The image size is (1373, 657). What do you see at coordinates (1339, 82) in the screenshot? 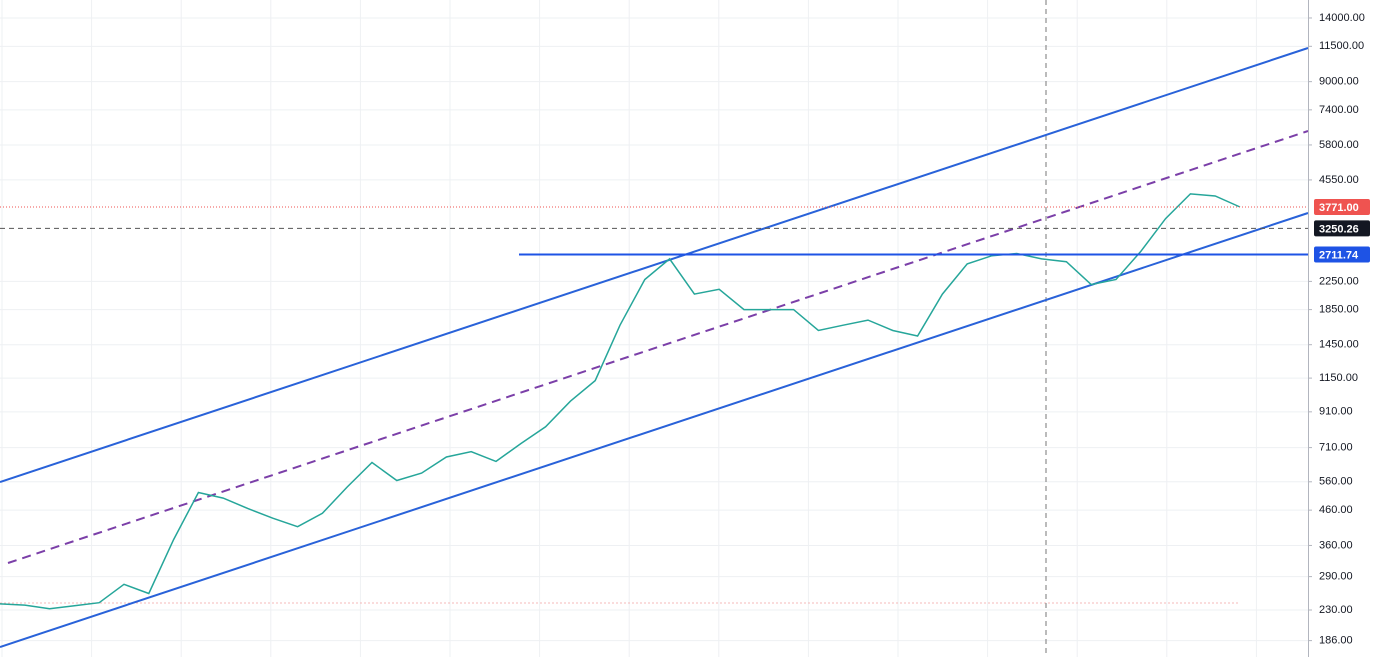
I see `y-tick-label: 9000.00` at bounding box center [1339, 82].